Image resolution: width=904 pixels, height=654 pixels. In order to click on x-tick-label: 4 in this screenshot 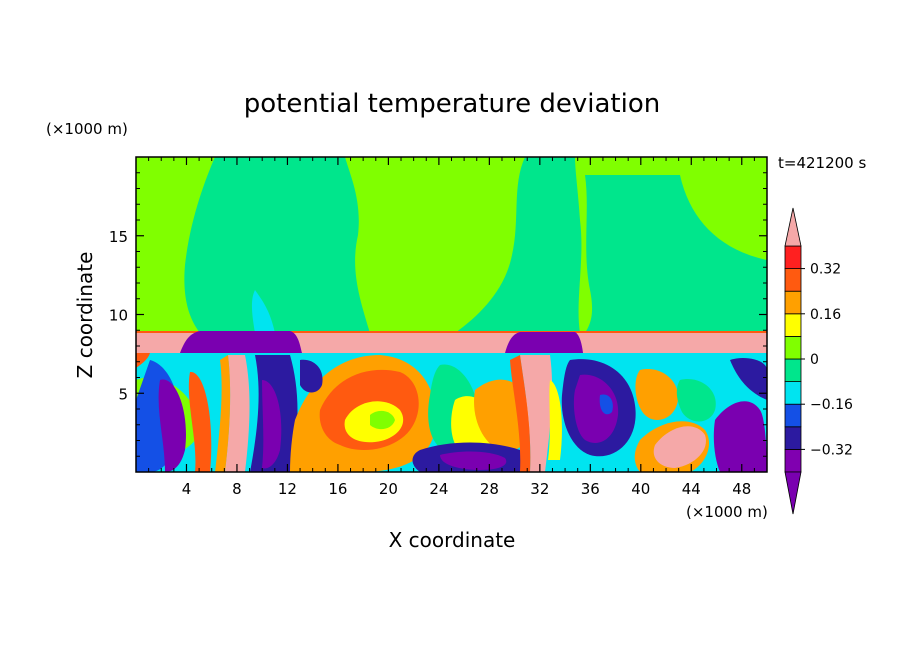, I will do `click(187, 489)`.